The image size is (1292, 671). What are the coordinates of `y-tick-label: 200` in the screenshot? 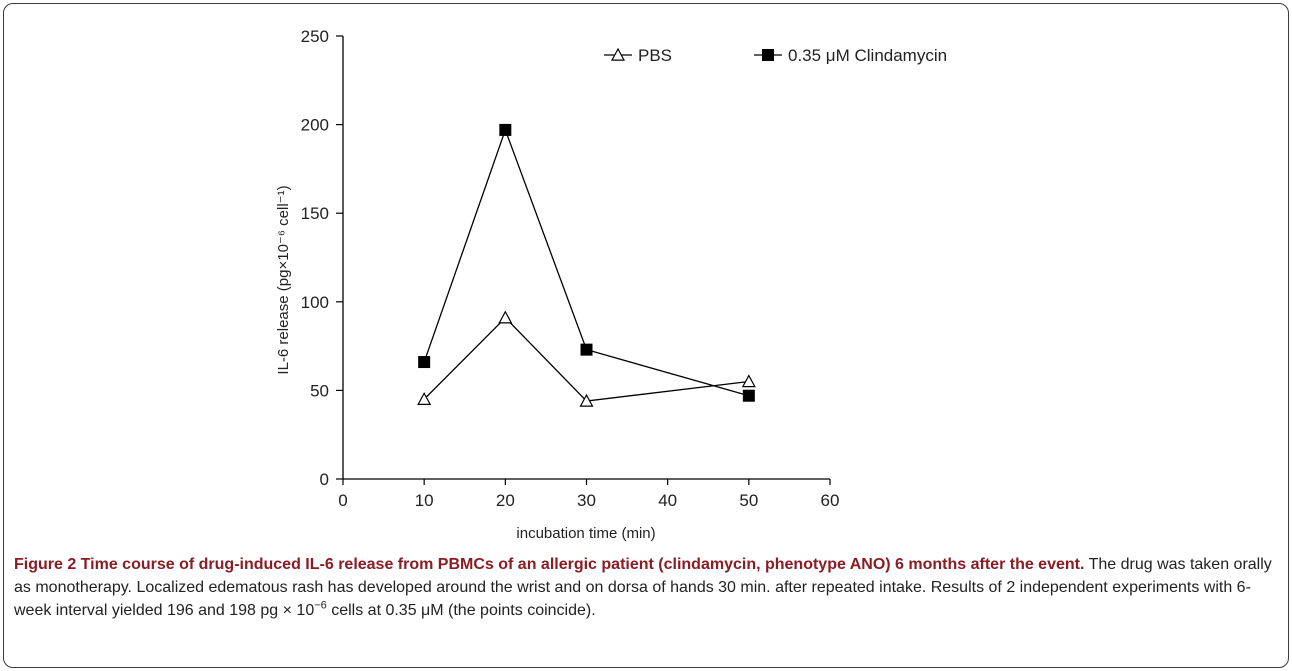 It's located at (315, 125).